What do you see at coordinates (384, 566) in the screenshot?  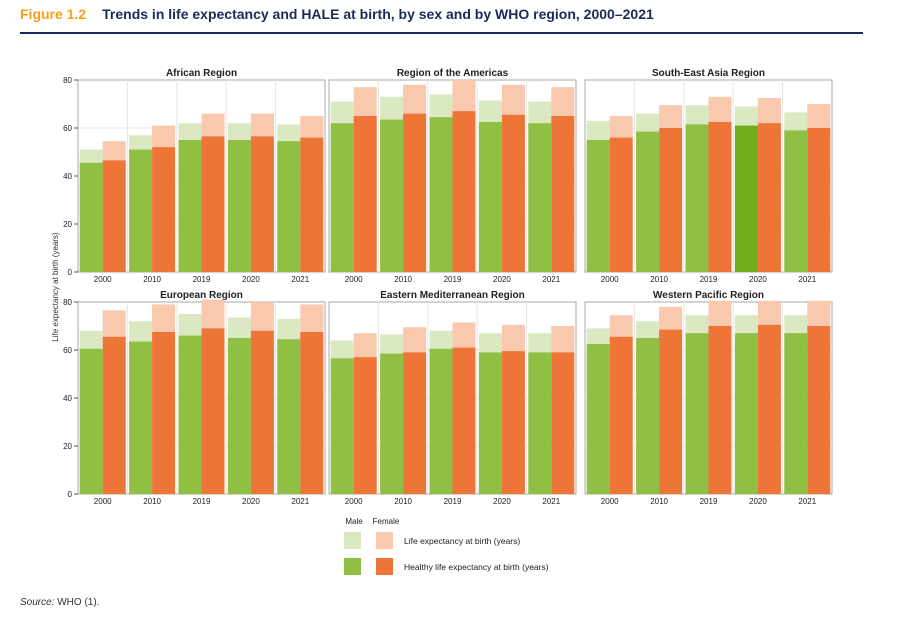 I see `legend-swatch-female-hale` at bounding box center [384, 566].